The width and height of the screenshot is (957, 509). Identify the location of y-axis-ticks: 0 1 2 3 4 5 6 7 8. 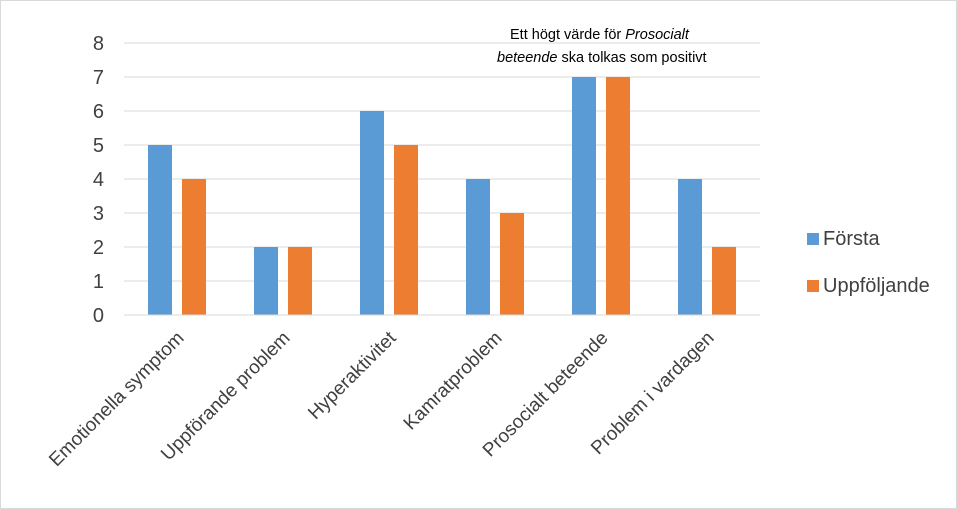
(98, 180).